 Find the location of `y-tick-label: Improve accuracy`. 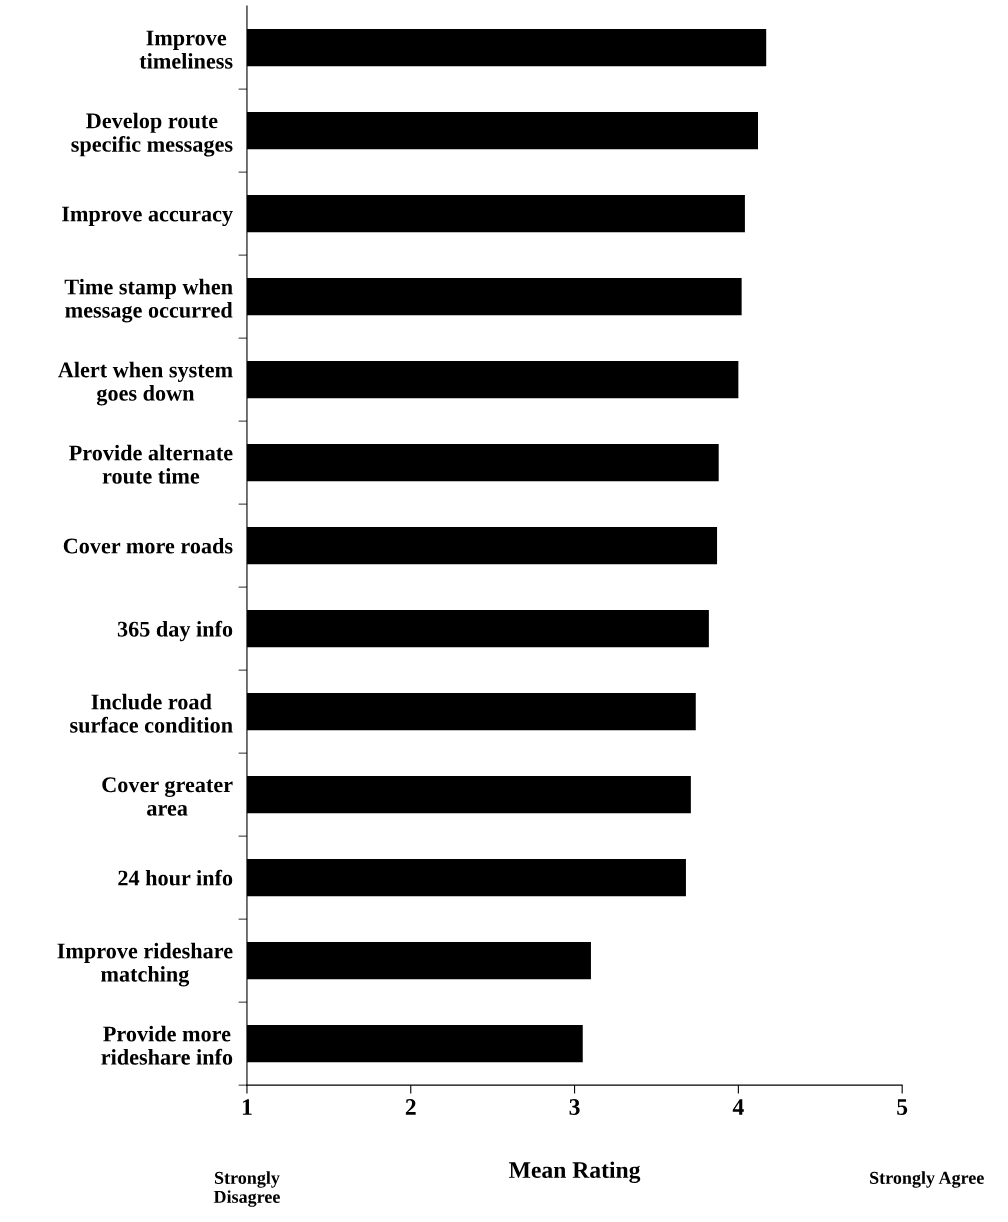

y-tick-label: Improve accuracy is located at coordinates (147, 216).